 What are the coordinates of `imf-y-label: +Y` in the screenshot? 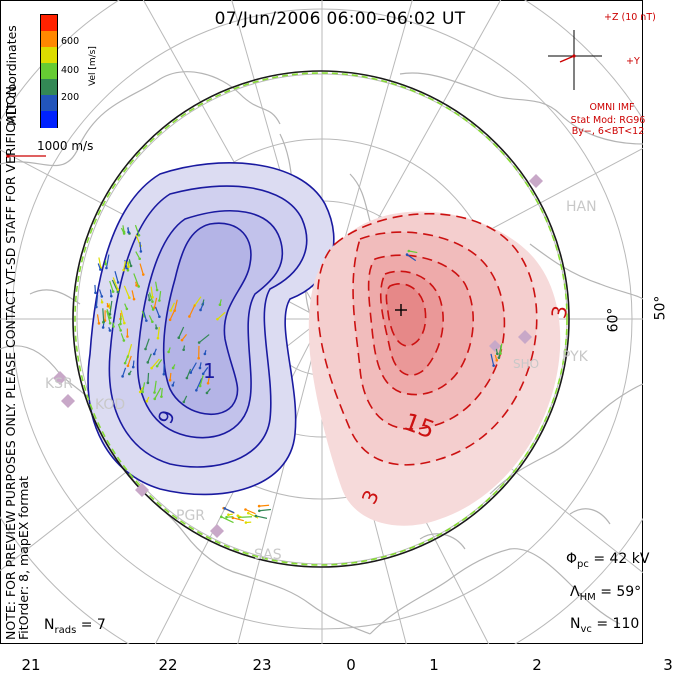 It's located at (633, 61).